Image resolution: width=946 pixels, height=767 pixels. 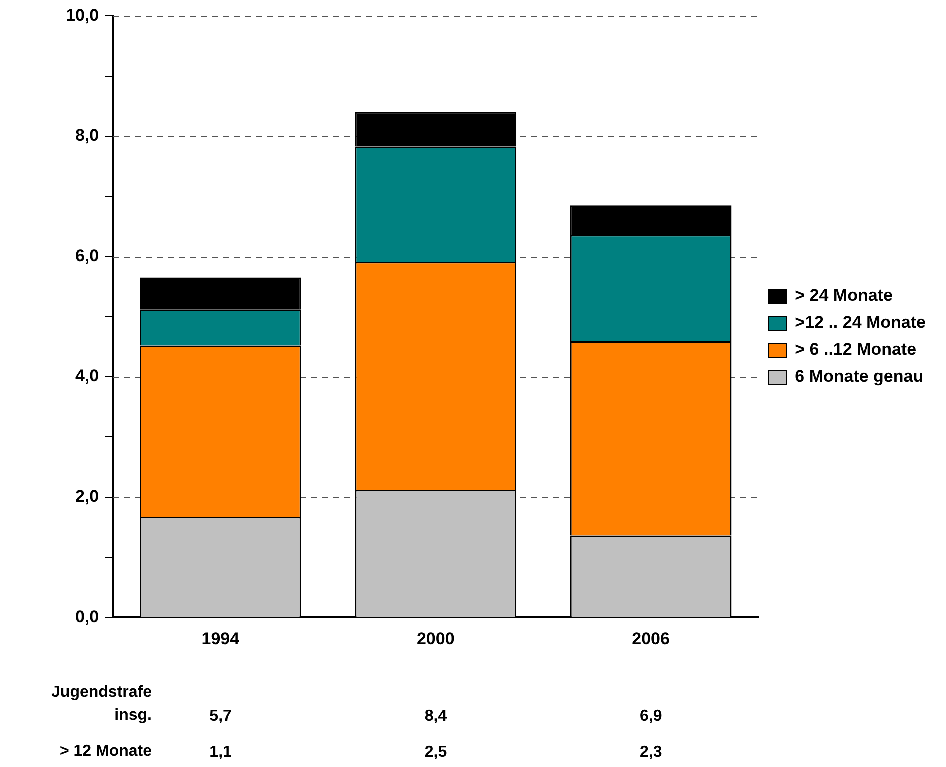 I want to click on legend-label: 6 Monate genau, so click(x=859, y=376).